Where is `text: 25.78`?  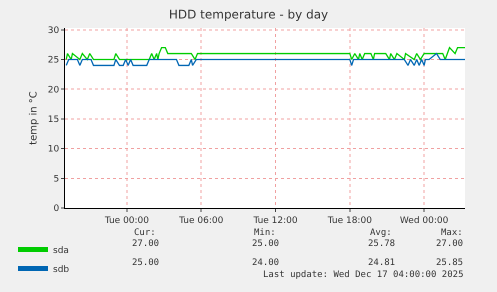 text: 25.78 is located at coordinates (382, 244).